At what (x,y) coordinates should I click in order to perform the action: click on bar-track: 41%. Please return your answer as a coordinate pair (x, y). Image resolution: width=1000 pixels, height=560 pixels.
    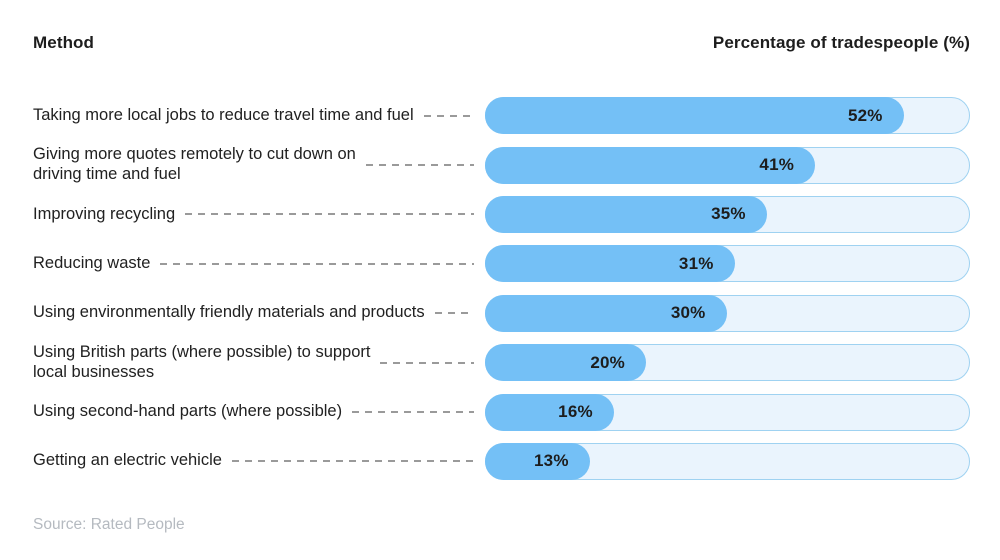
    Looking at the image, I should click on (727, 165).